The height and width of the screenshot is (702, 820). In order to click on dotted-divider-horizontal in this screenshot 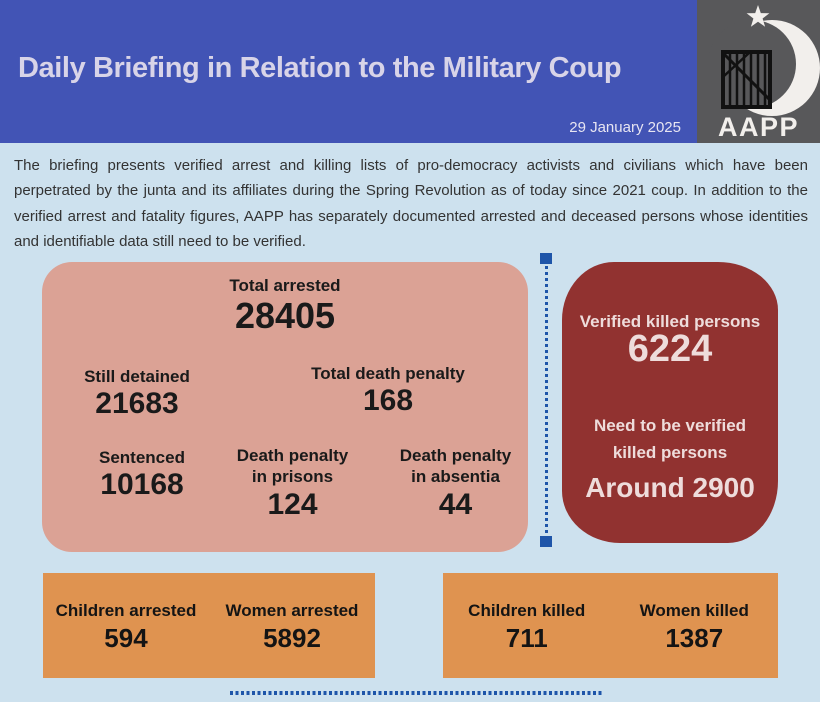, I will do `click(416, 693)`.